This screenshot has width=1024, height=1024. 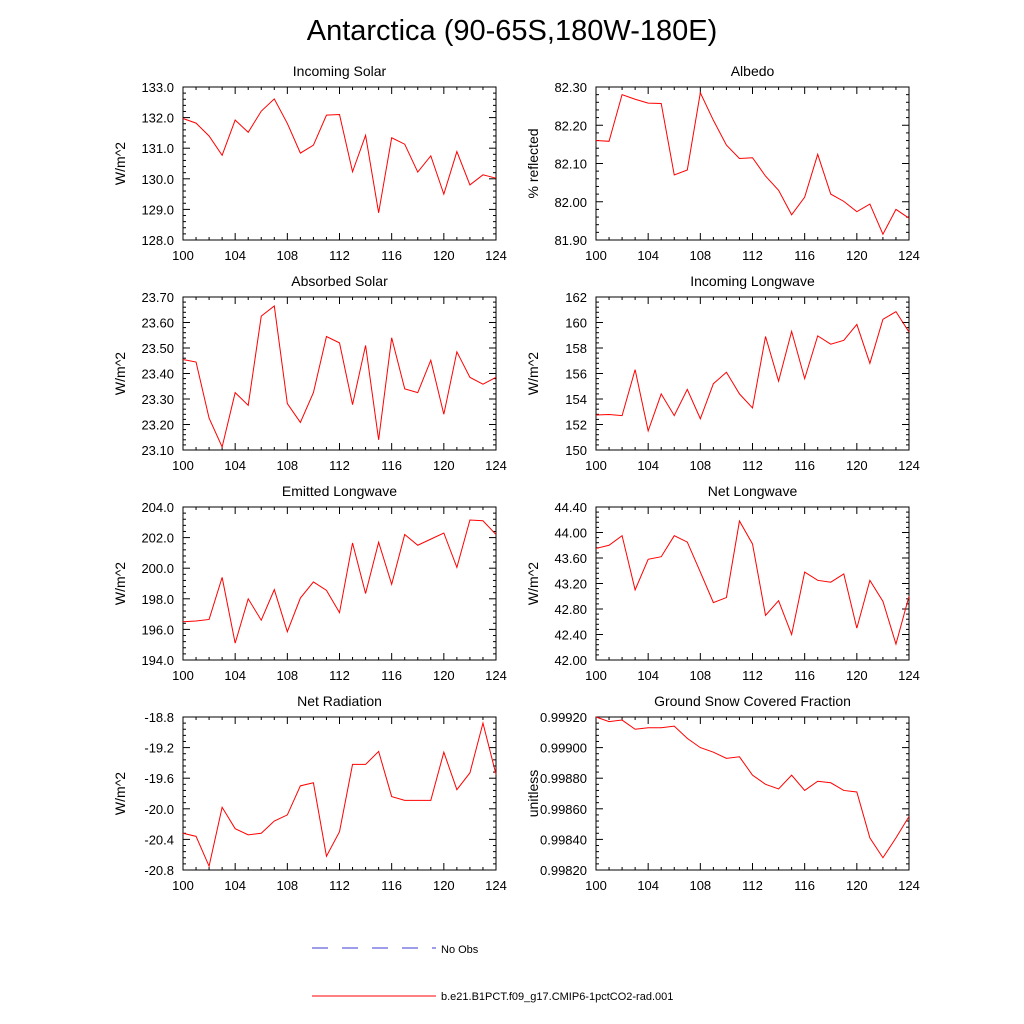 I want to click on y-tick-label: 81.90, so click(x=570, y=240).